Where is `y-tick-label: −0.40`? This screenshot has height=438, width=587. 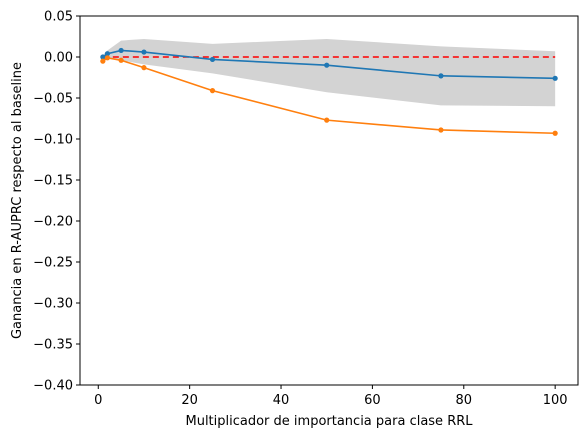
y-tick-label: −0.40 is located at coordinates (53, 386).